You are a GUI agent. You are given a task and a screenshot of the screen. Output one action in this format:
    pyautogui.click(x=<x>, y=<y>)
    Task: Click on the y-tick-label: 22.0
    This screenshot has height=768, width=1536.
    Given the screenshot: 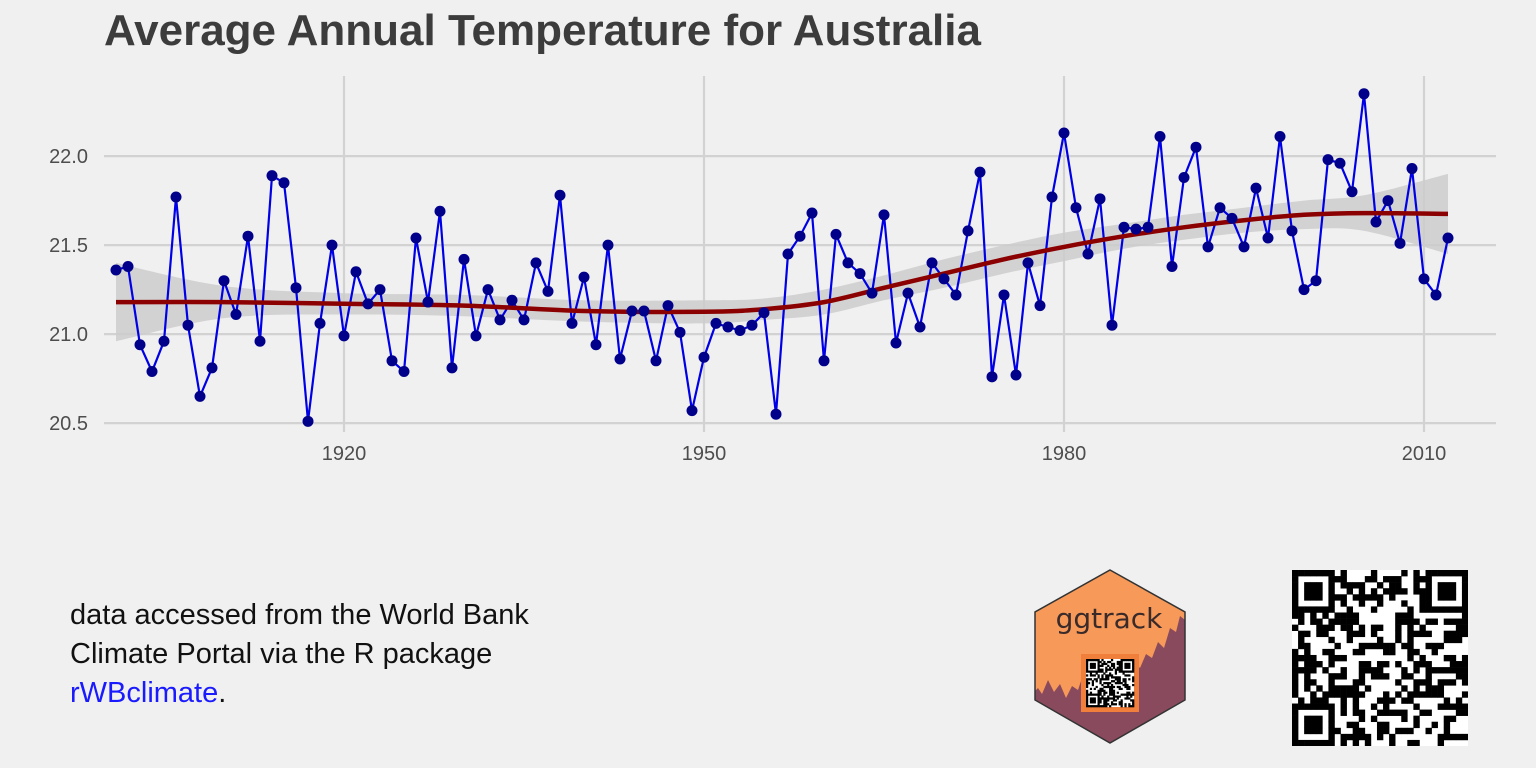 What is the action you would take?
    pyautogui.click(x=68, y=157)
    